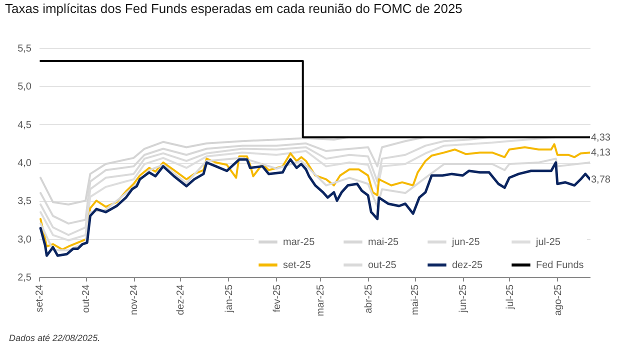 The image size is (639, 347). I want to click on x-tick-label: nov-24, so click(134, 300).